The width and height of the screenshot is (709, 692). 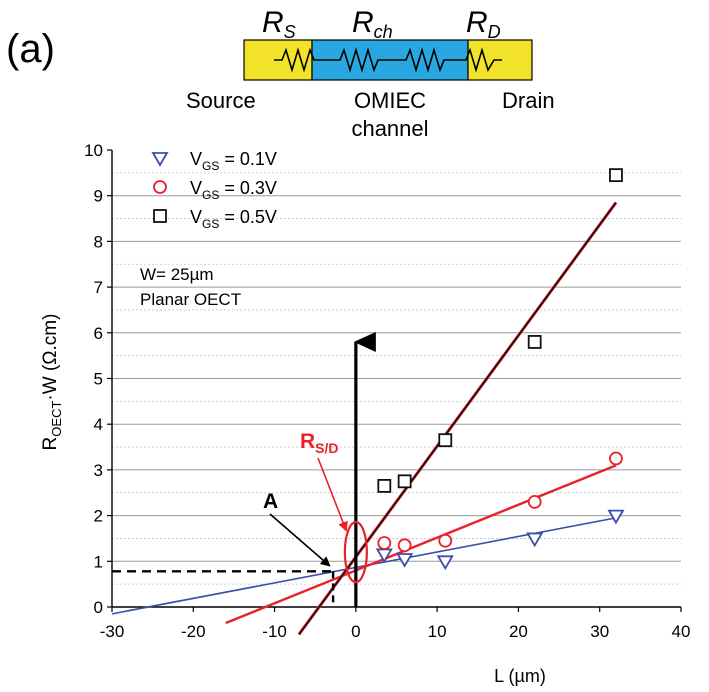 What do you see at coordinates (52, 382) in the screenshot?
I see `y-axis-label: ROECT·W (Ω.cm)` at bounding box center [52, 382].